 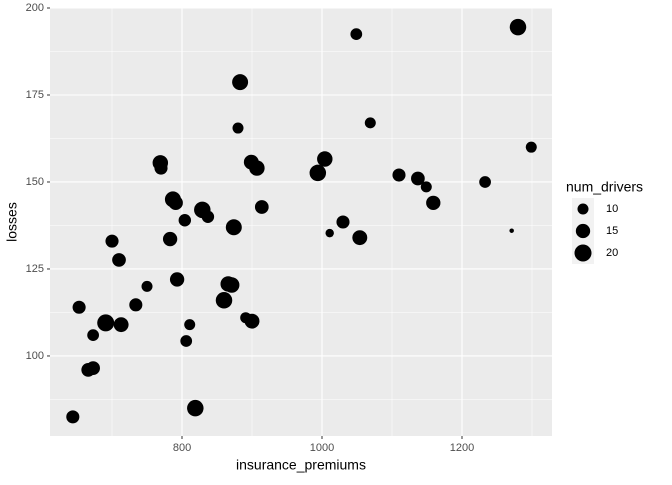 What do you see at coordinates (604, 187) in the screenshot?
I see `legend-title: num_drivers` at bounding box center [604, 187].